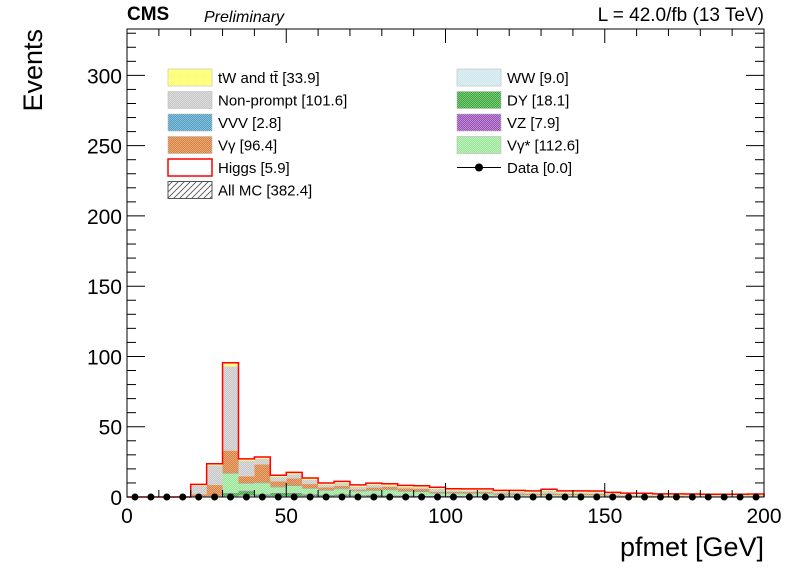 Image resolution: width=796 pixels, height=572 pixels. I want to click on y-tick-label: 200, so click(104, 217).